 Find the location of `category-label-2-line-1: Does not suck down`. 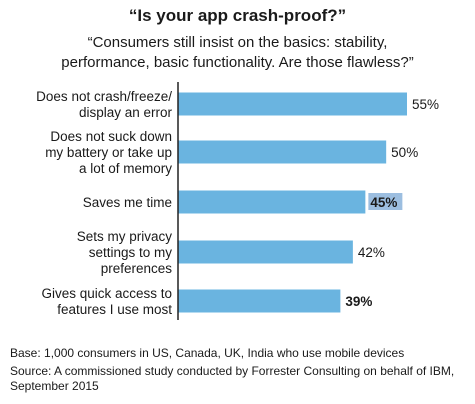

category-label-2-line-1: Does not suck down is located at coordinates (111, 136).